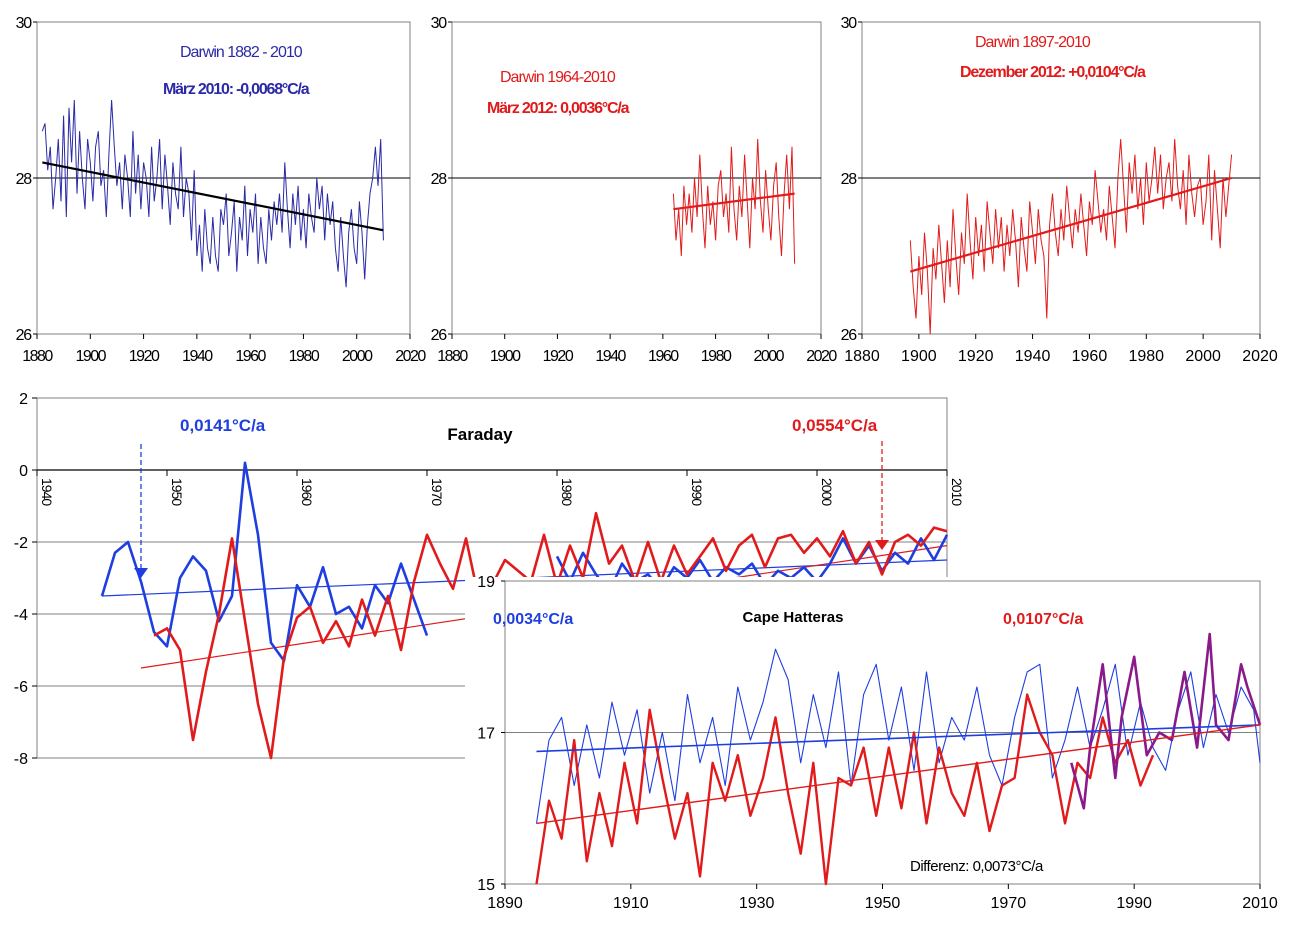  Describe the element at coordinates (21, 615) in the screenshot. I see `y-tick-label: -4` at that location.